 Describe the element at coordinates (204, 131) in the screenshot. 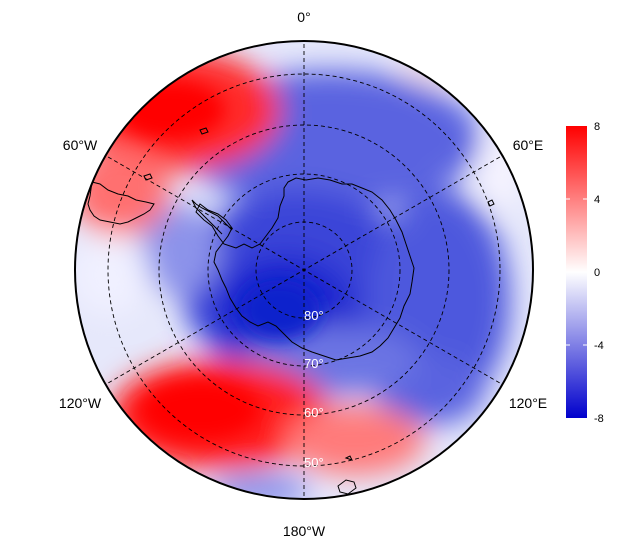

I see `south-georgia` at that location.